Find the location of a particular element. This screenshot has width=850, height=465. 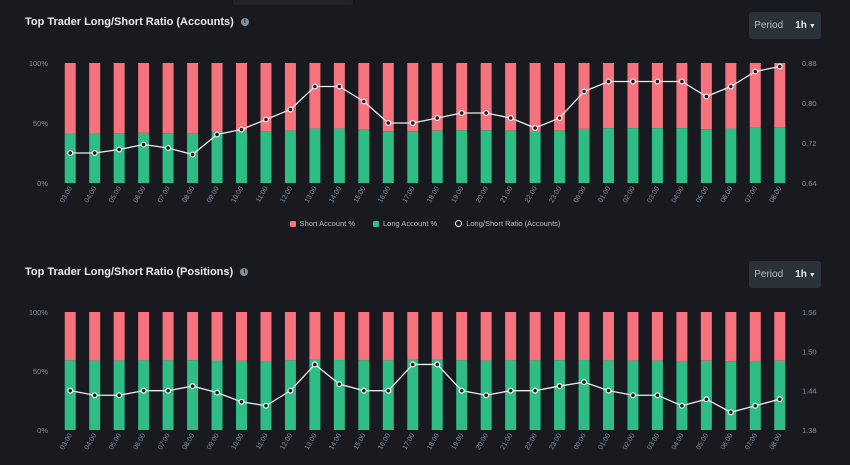

x-tick-label: 21:00 is located at coordinates (507, 441).